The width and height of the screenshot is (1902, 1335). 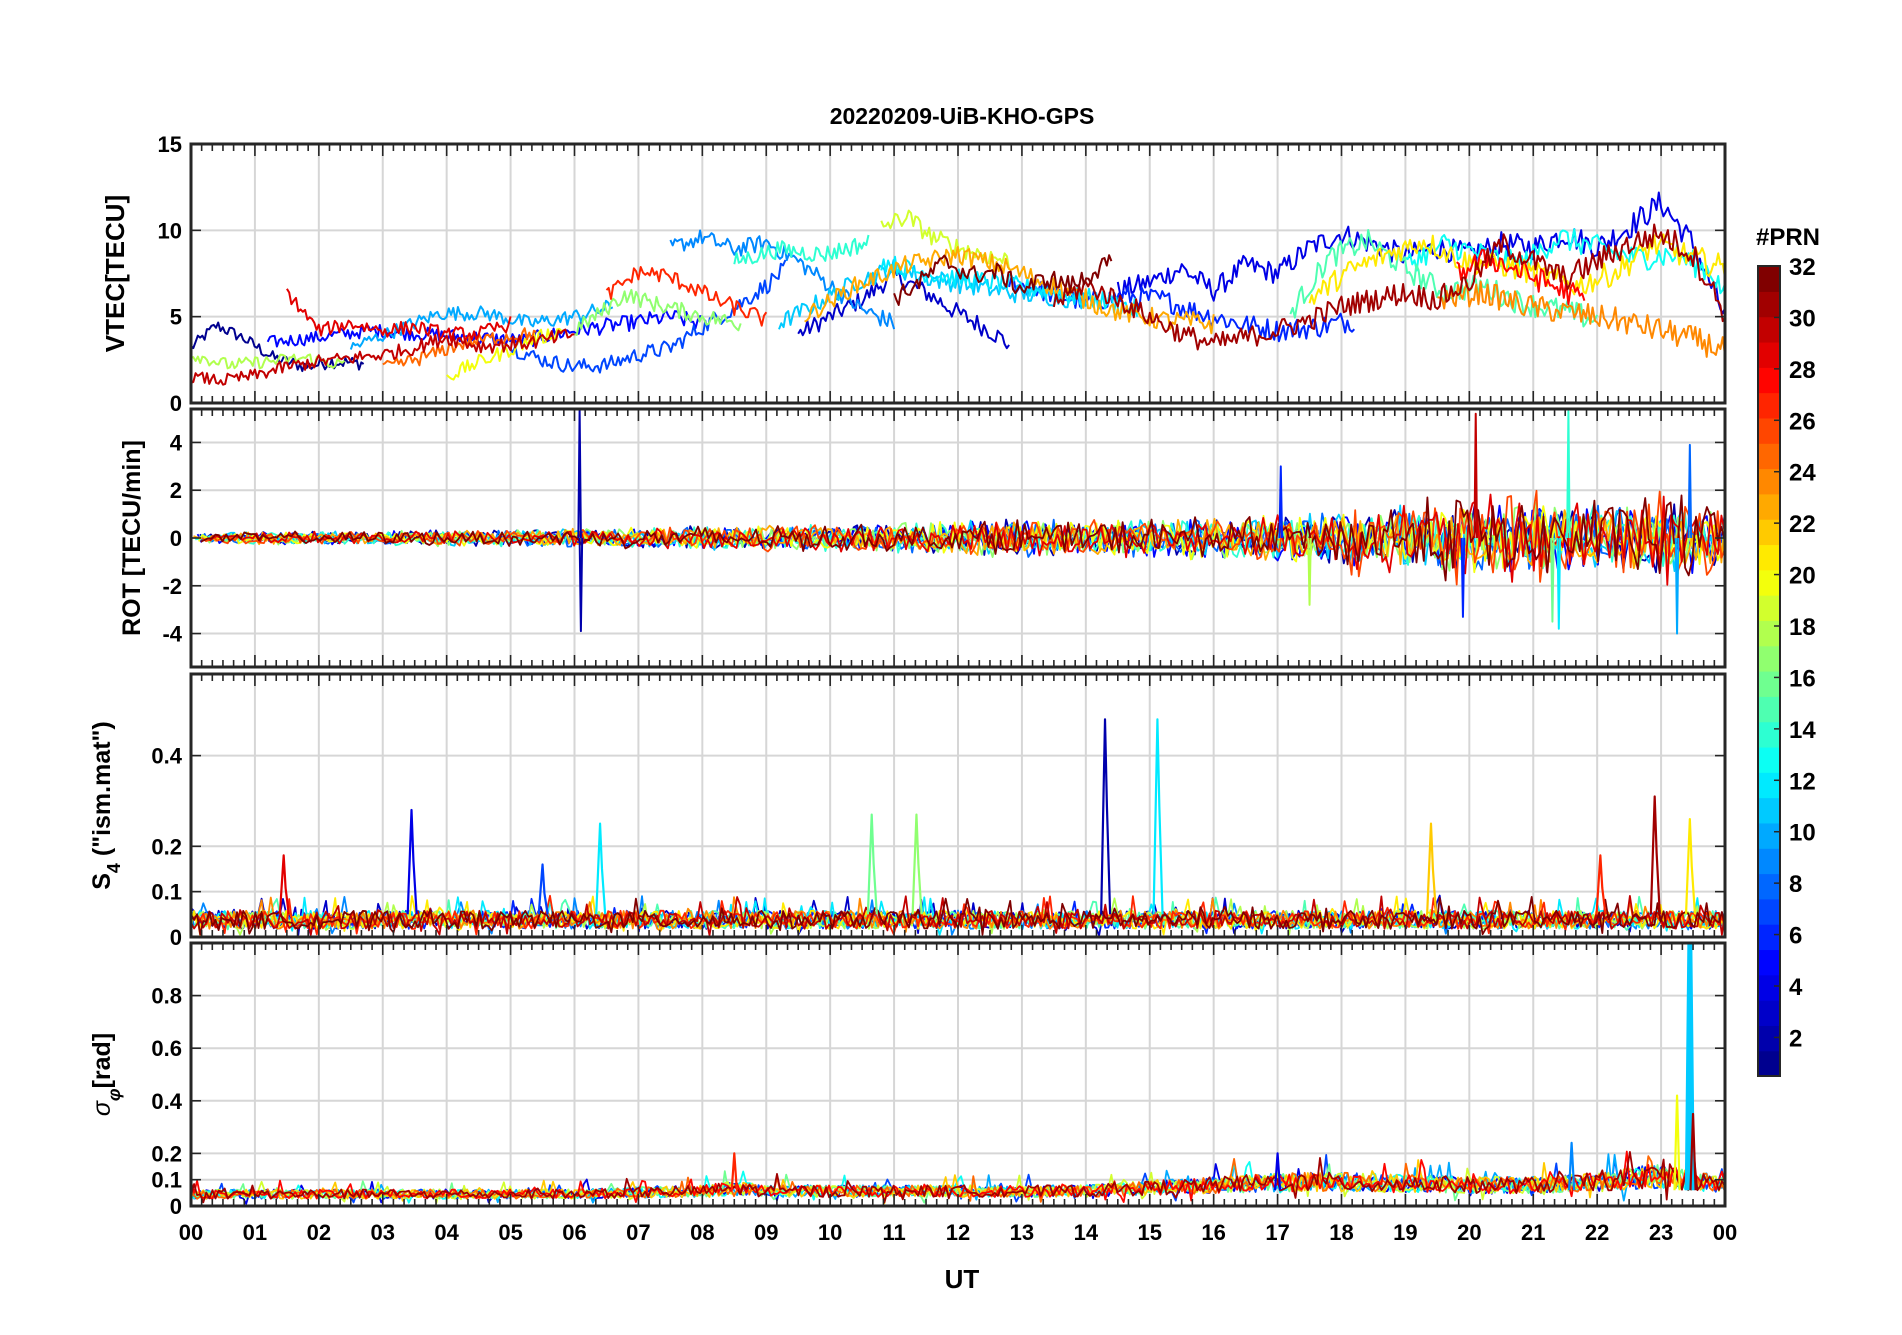 I want to click on y-tick-label: 2, so click(x=176, y=490).